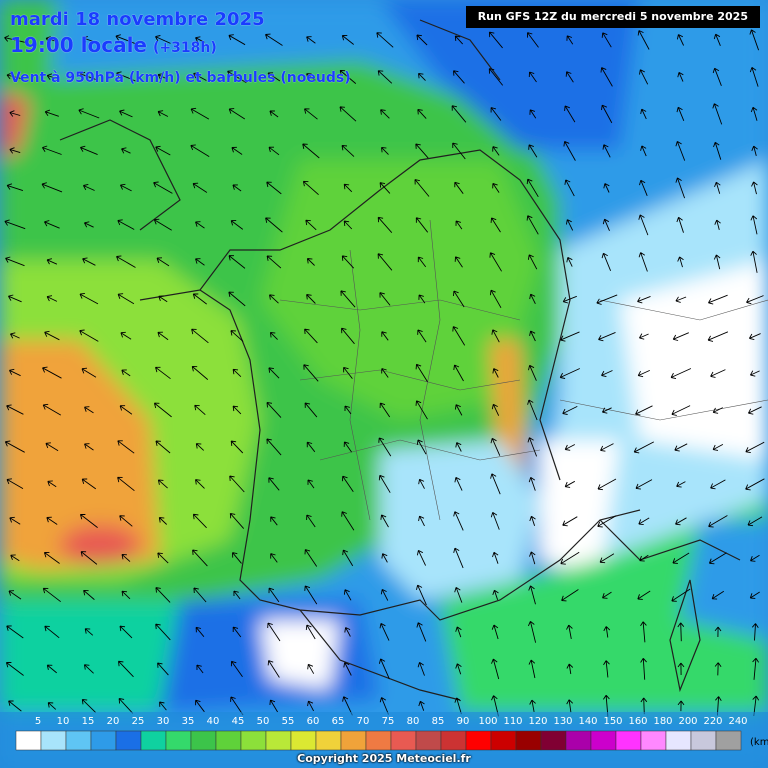  Describe the element at coordinates (384, 758) in the screenshot. I see `copyright: Copyright 2025 Meteociel.fr` at that location.